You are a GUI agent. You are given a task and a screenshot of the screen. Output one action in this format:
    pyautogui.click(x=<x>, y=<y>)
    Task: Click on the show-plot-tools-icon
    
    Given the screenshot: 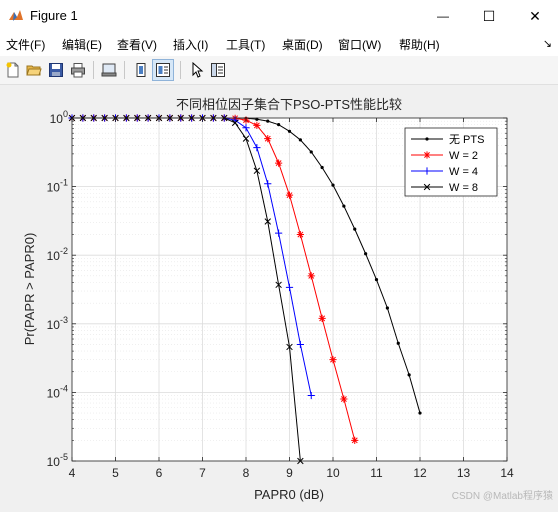 What is the action you would take?
    pyautogui.click(x=163, y=70)
    